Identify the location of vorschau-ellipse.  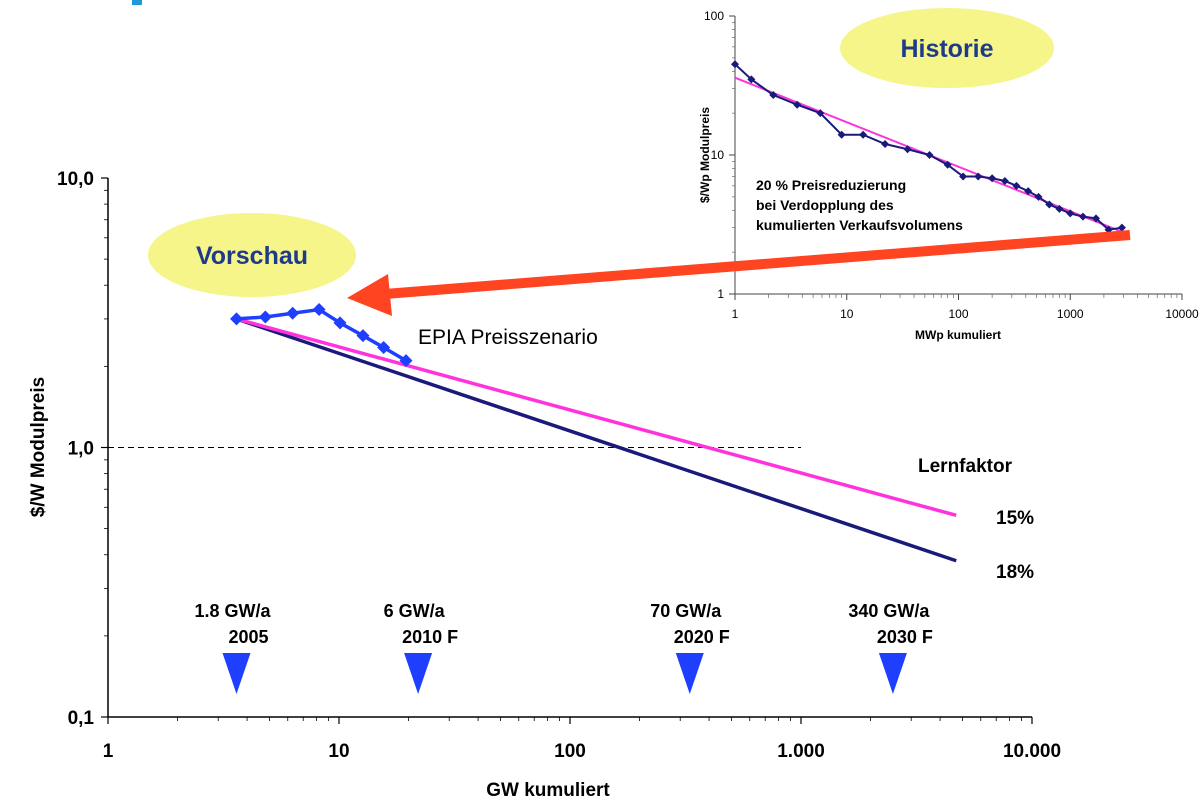
(252, 255).